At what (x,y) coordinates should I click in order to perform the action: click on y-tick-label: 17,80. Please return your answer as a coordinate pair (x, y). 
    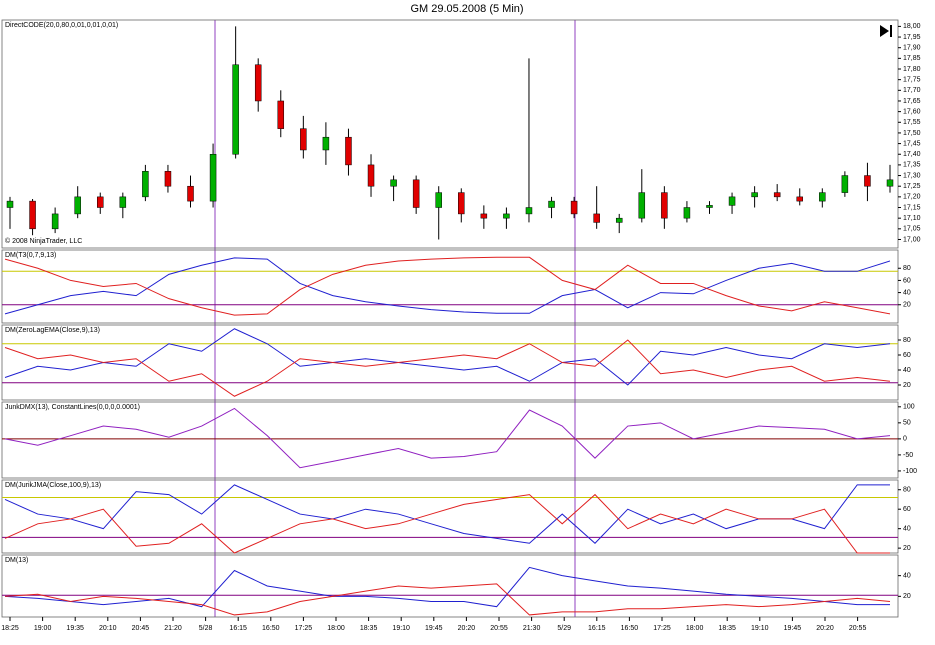
    Looking at the image, I should click on (912, 69).